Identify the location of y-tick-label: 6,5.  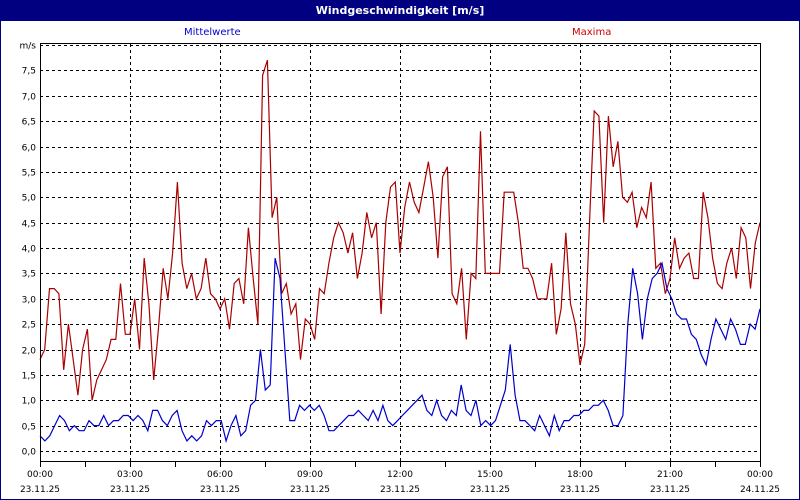
(29, 123).